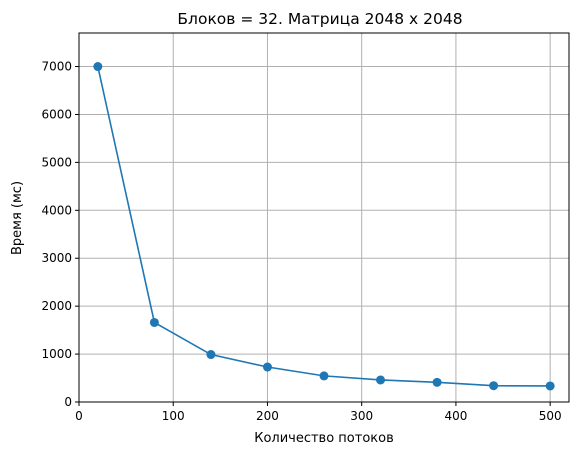 The image size is (580, 455). Describe the element at coordinates (56, 162) in the screenshot. I see `y-tick-label: 5000` at that location.